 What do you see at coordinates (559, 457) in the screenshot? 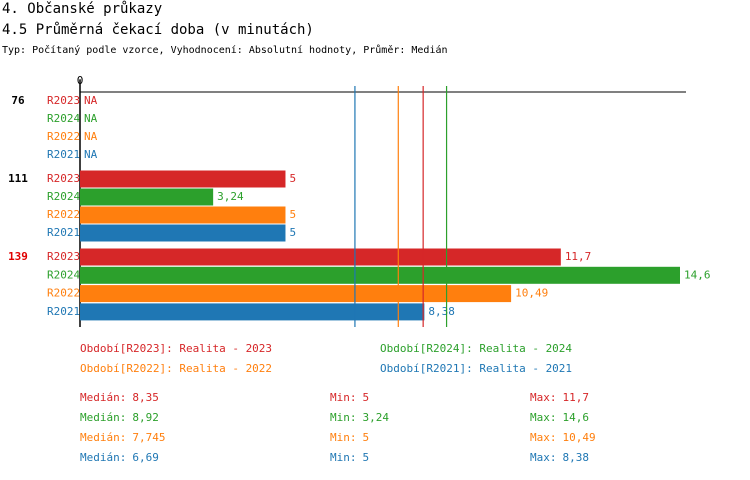
I see `stat-max: Max: 8,38` at bounding box center [559, 457].